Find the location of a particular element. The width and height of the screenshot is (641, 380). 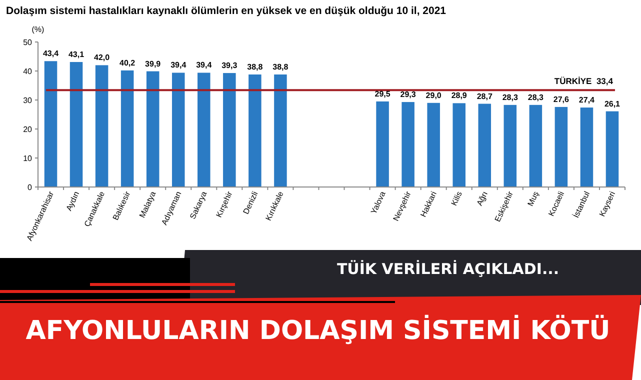

data-label: 43,1 is located at coordinates (76, 55).